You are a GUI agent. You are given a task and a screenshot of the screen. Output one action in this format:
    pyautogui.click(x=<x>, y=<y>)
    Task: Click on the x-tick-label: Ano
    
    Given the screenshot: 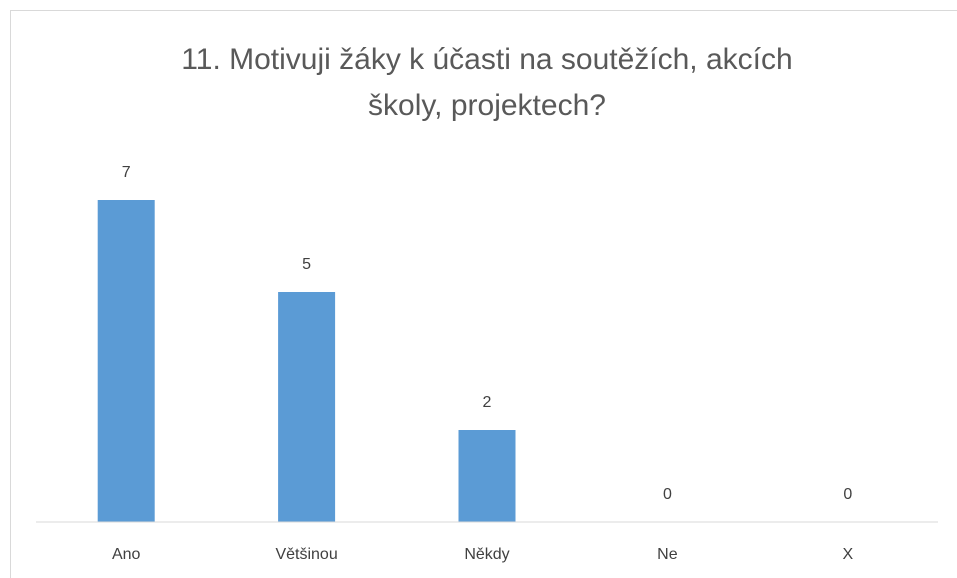 What is the action you would take?
    pyautogui.click(x=126, y=554)
    